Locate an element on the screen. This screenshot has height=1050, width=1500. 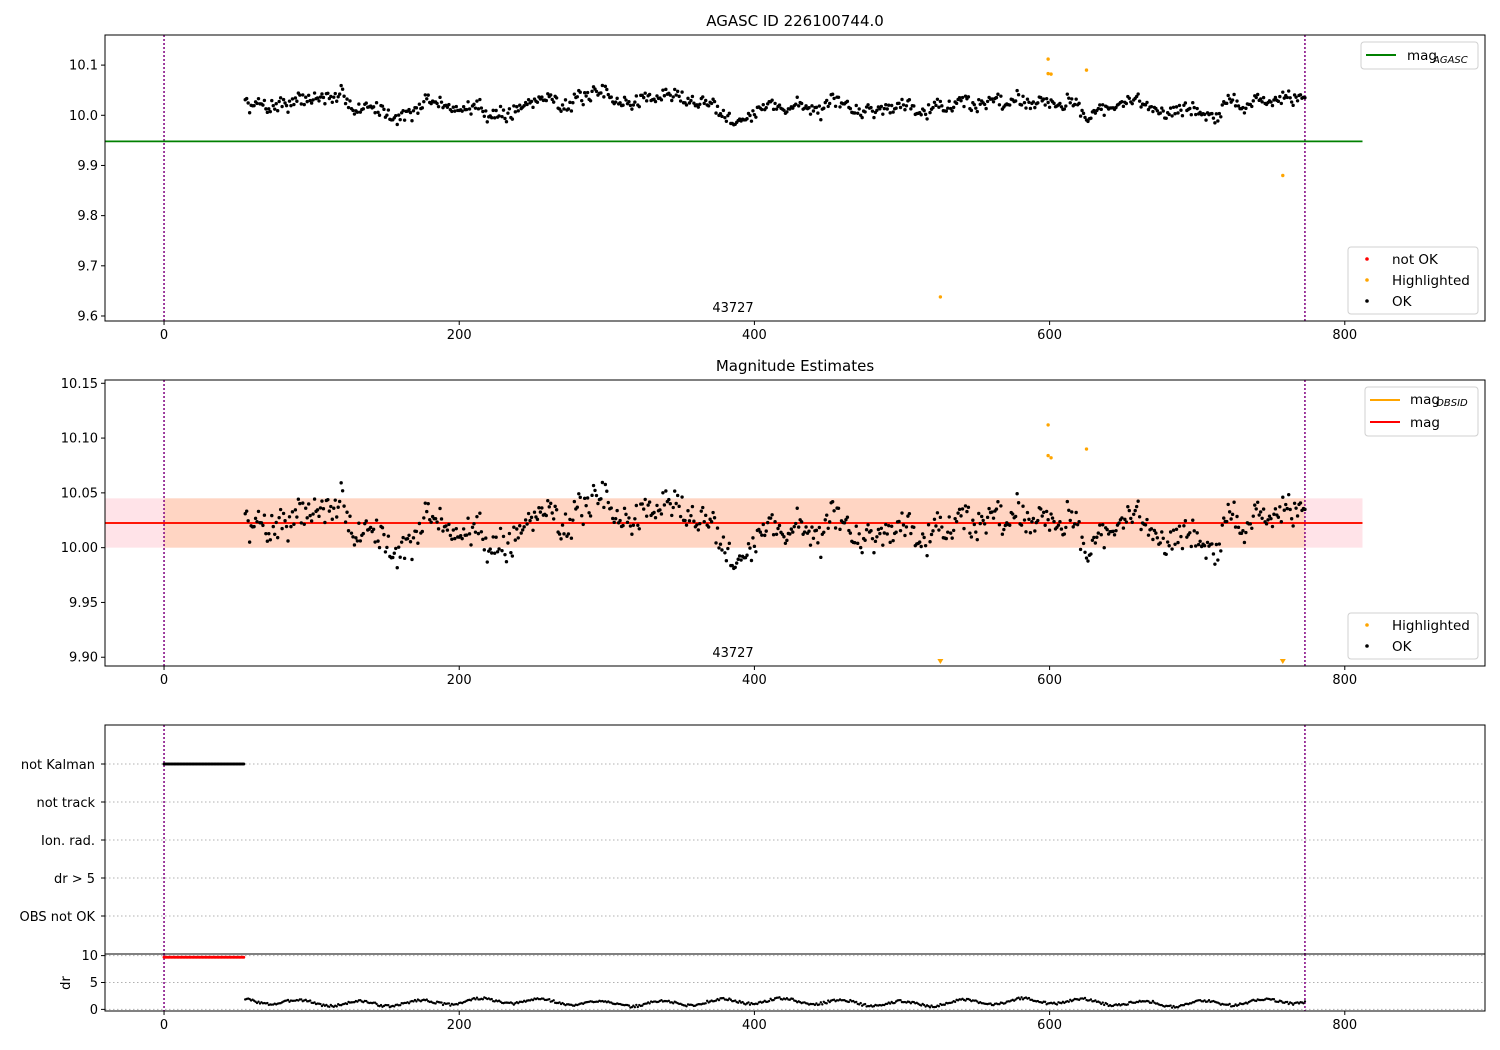
legend-mag-obsid-label: mag is located at coordinates (1425, 400).